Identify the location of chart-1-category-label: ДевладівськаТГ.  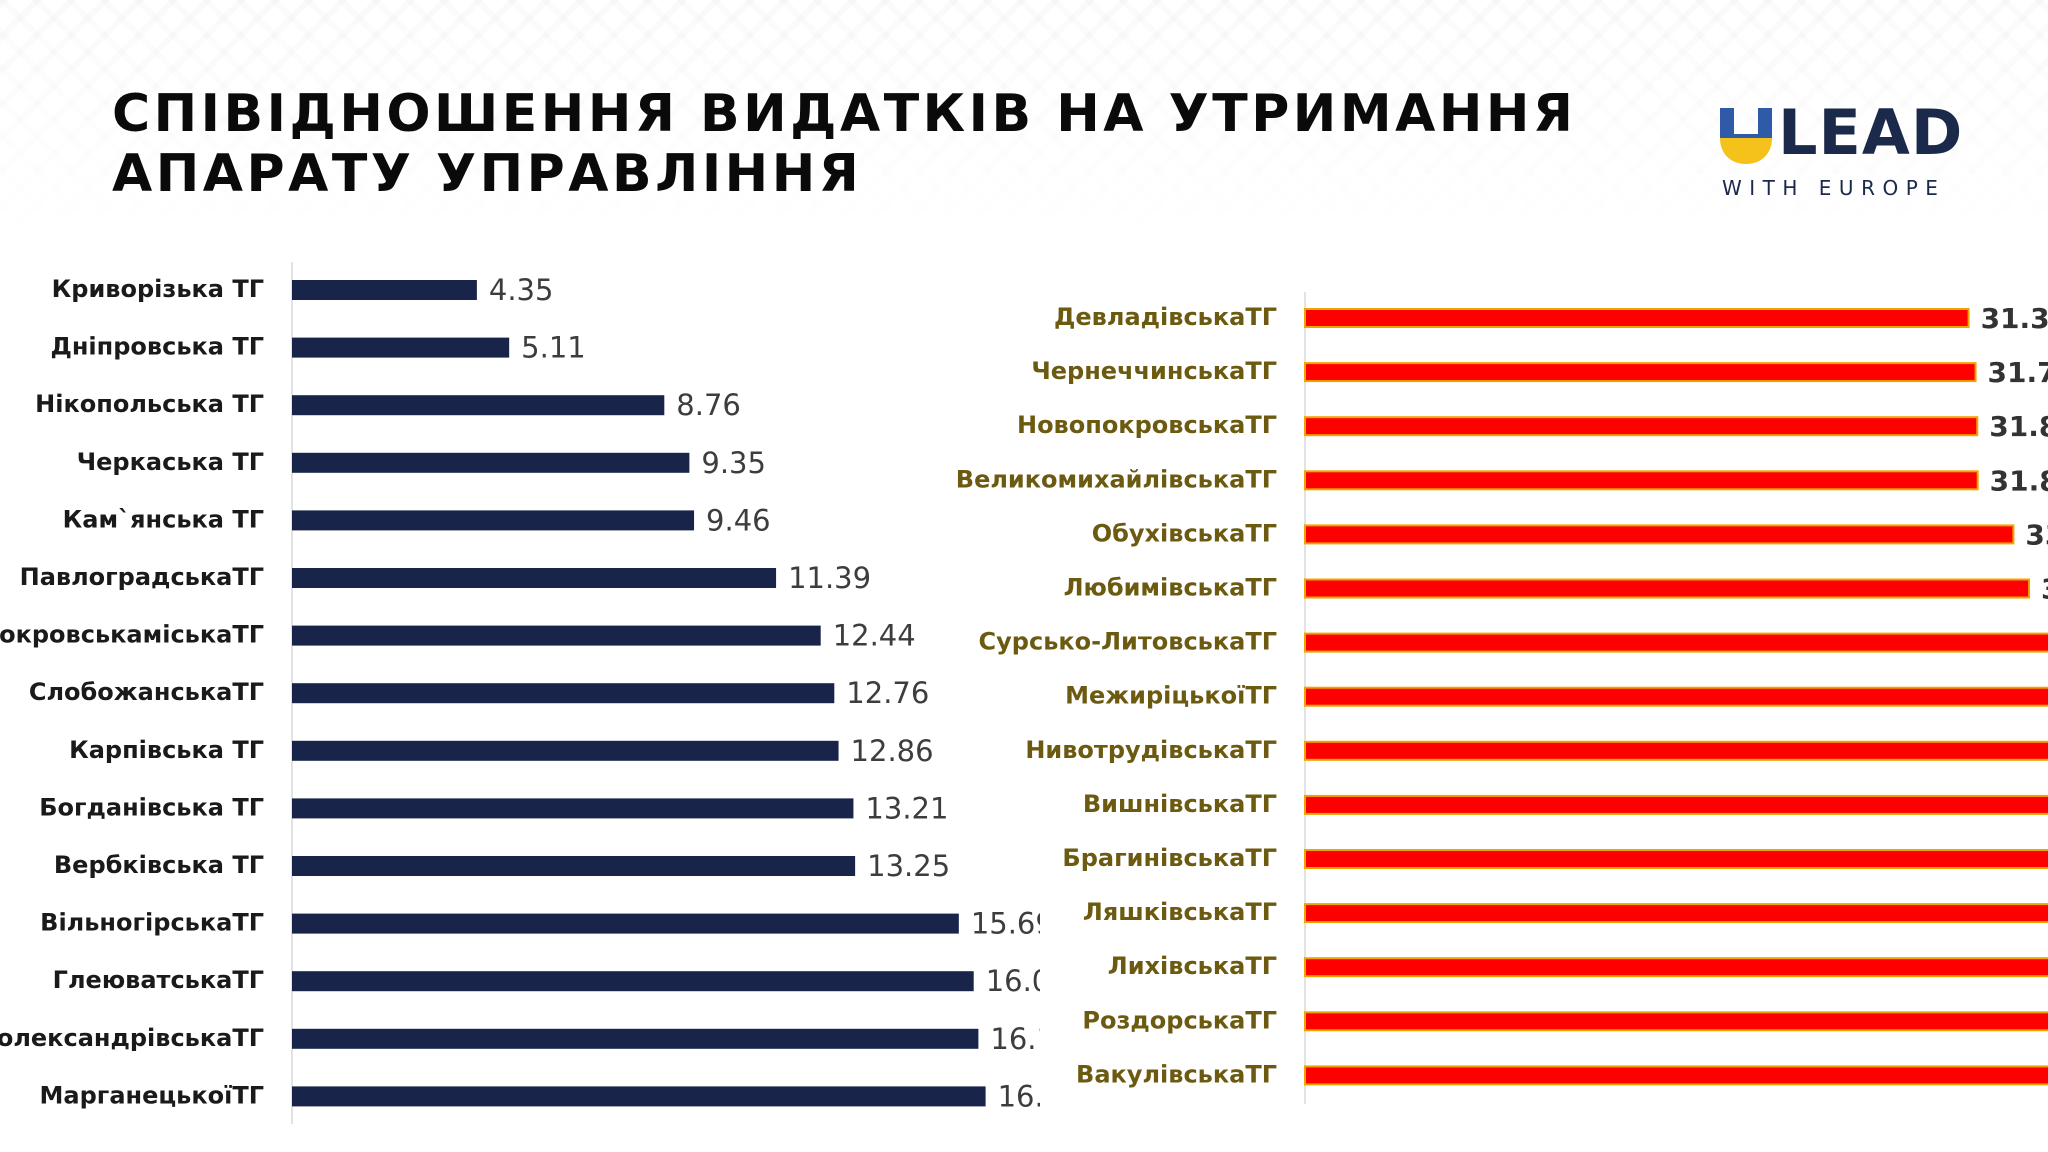
(1165, 317).